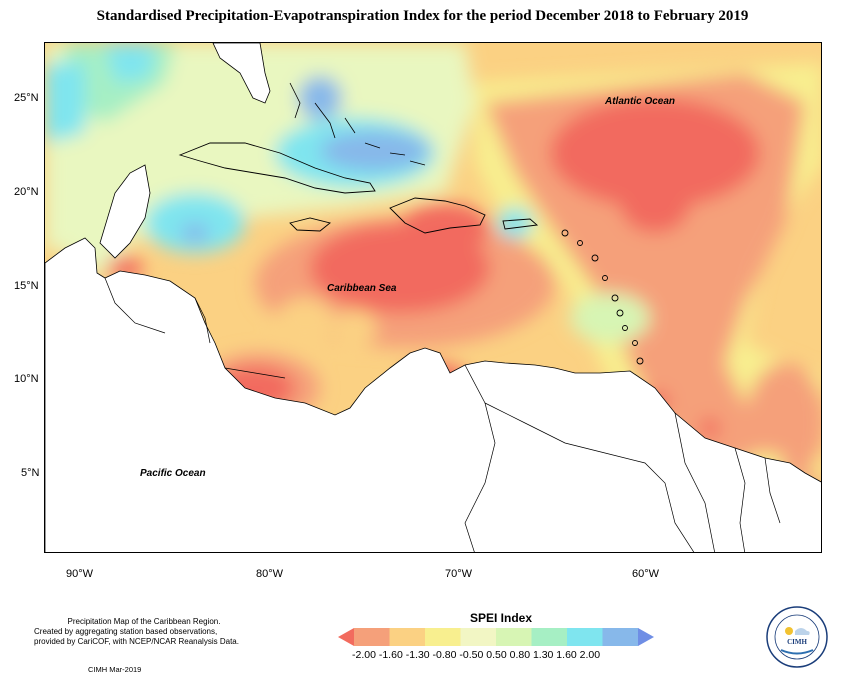  I want to click on lon-label-80w: 80°W, so click(270, 574).